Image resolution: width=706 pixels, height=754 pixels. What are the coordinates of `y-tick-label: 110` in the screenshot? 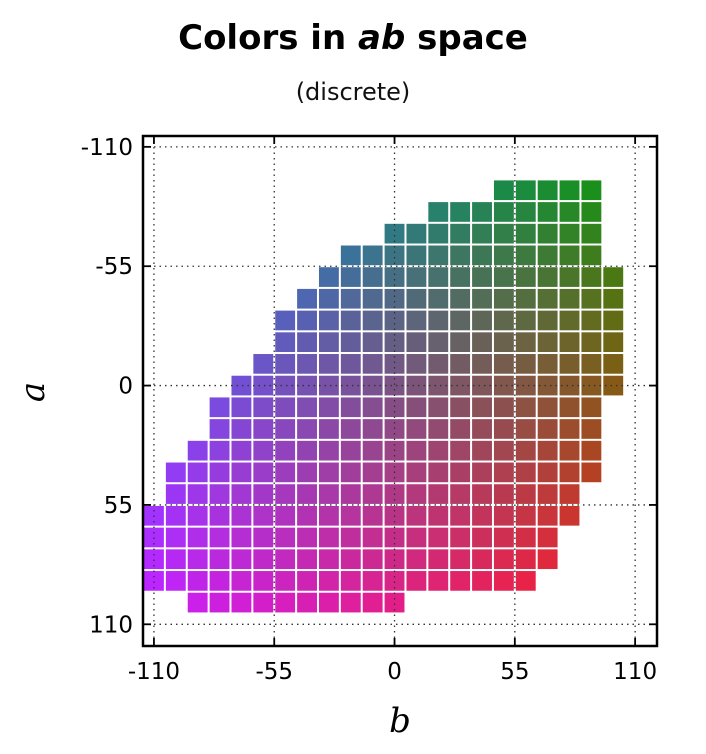 It's located at (111, 625).